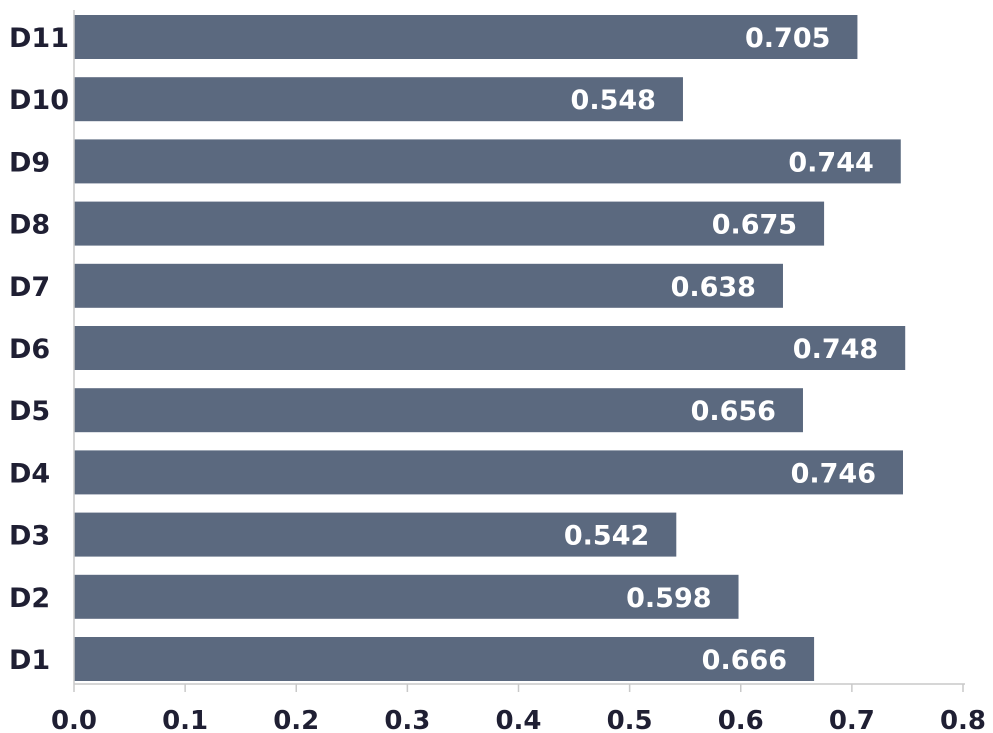 This screenshot has width=993, height=733. What do you see at coordinates (406, 596) in the screenshot?
I see `bar-d2` at bounding box center [406, 596].